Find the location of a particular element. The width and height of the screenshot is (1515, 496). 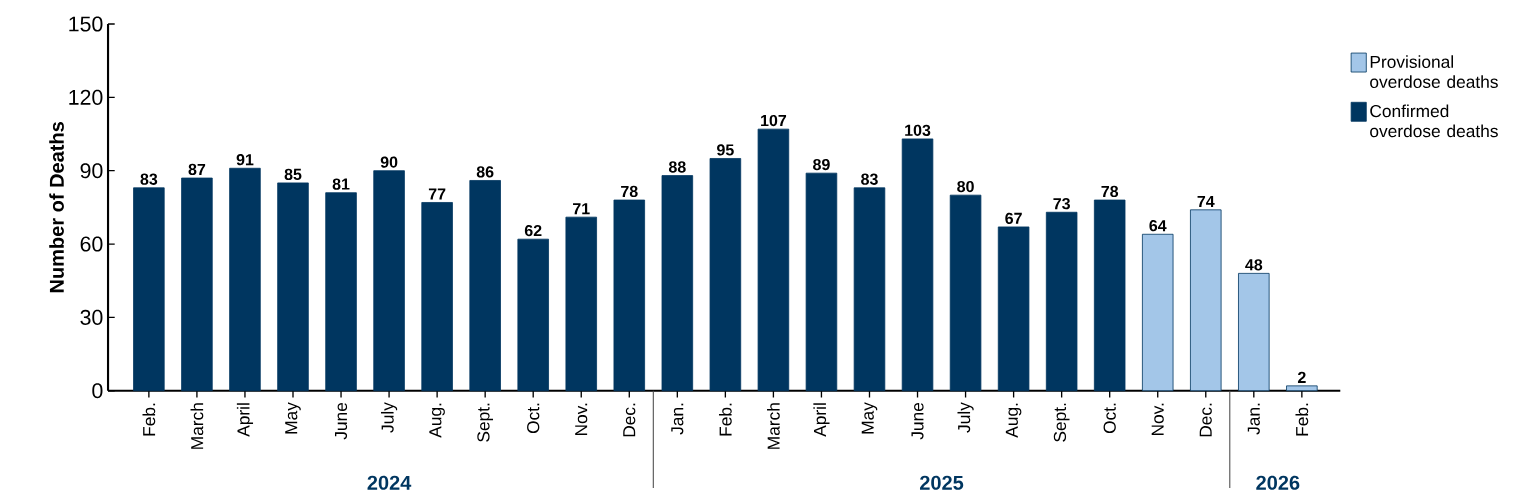

data-label: 103 is located at coordinates (918, 130).